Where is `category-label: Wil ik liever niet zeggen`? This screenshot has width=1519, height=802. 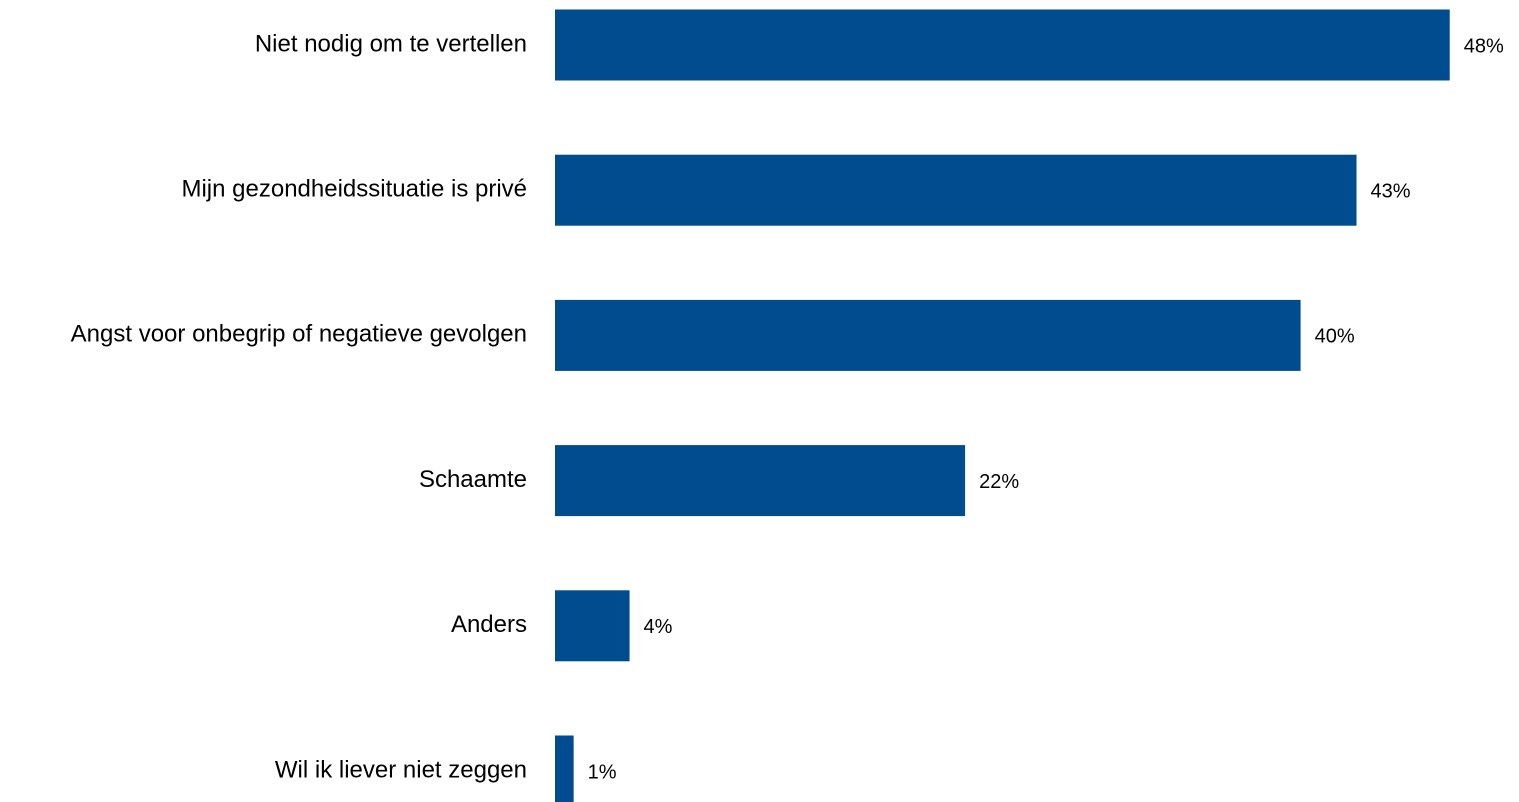 category-label: Wil ik liever niet zeggen is located at coordinates (401, 769).